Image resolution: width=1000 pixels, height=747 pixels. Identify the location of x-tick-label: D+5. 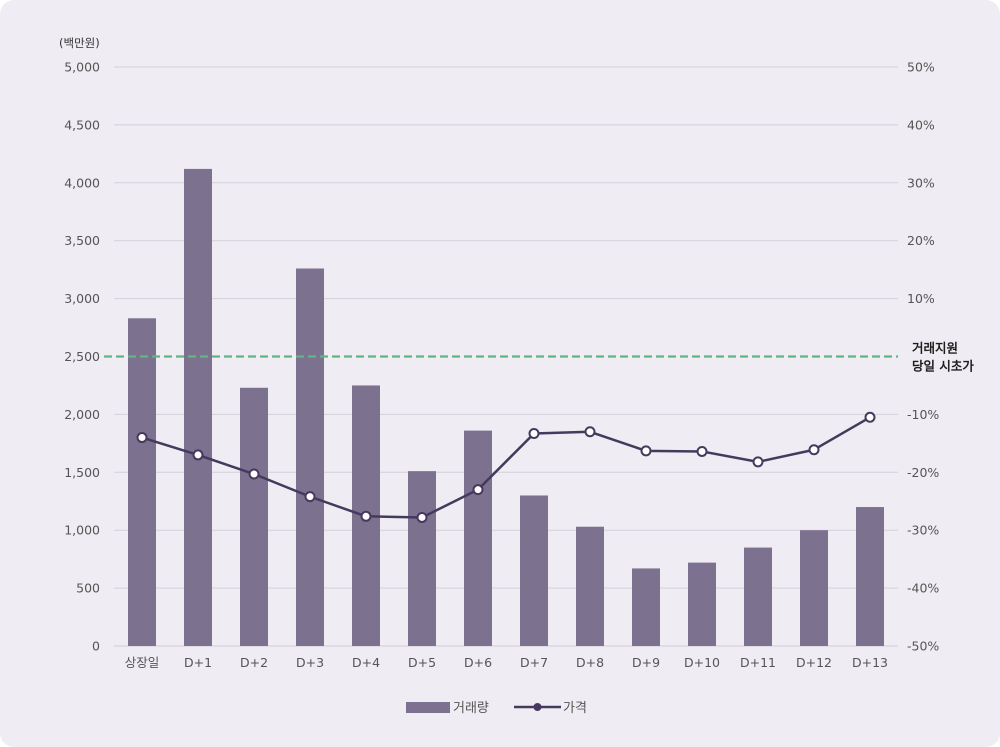
(422, 662).